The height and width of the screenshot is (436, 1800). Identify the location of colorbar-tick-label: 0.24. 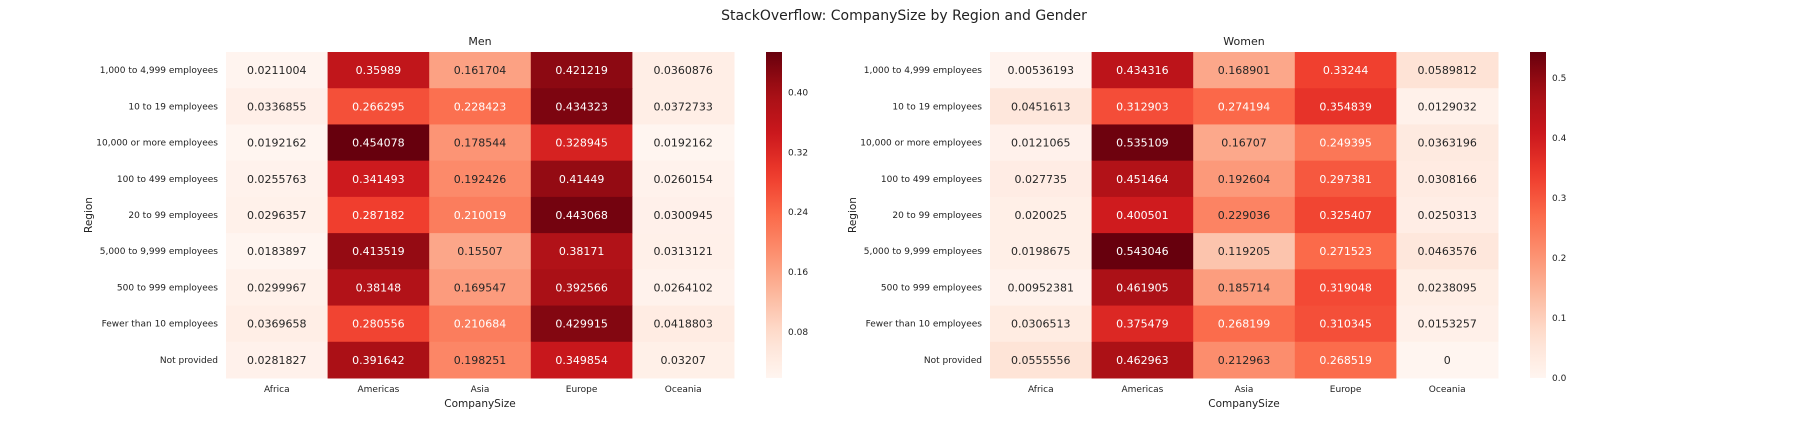
(798, 213).